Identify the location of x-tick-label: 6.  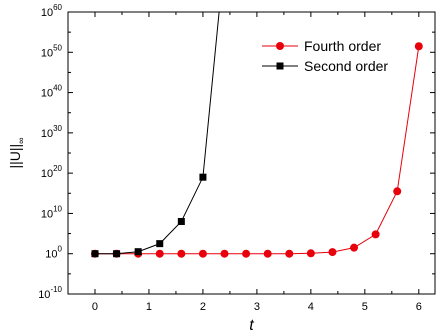
(419, 307).